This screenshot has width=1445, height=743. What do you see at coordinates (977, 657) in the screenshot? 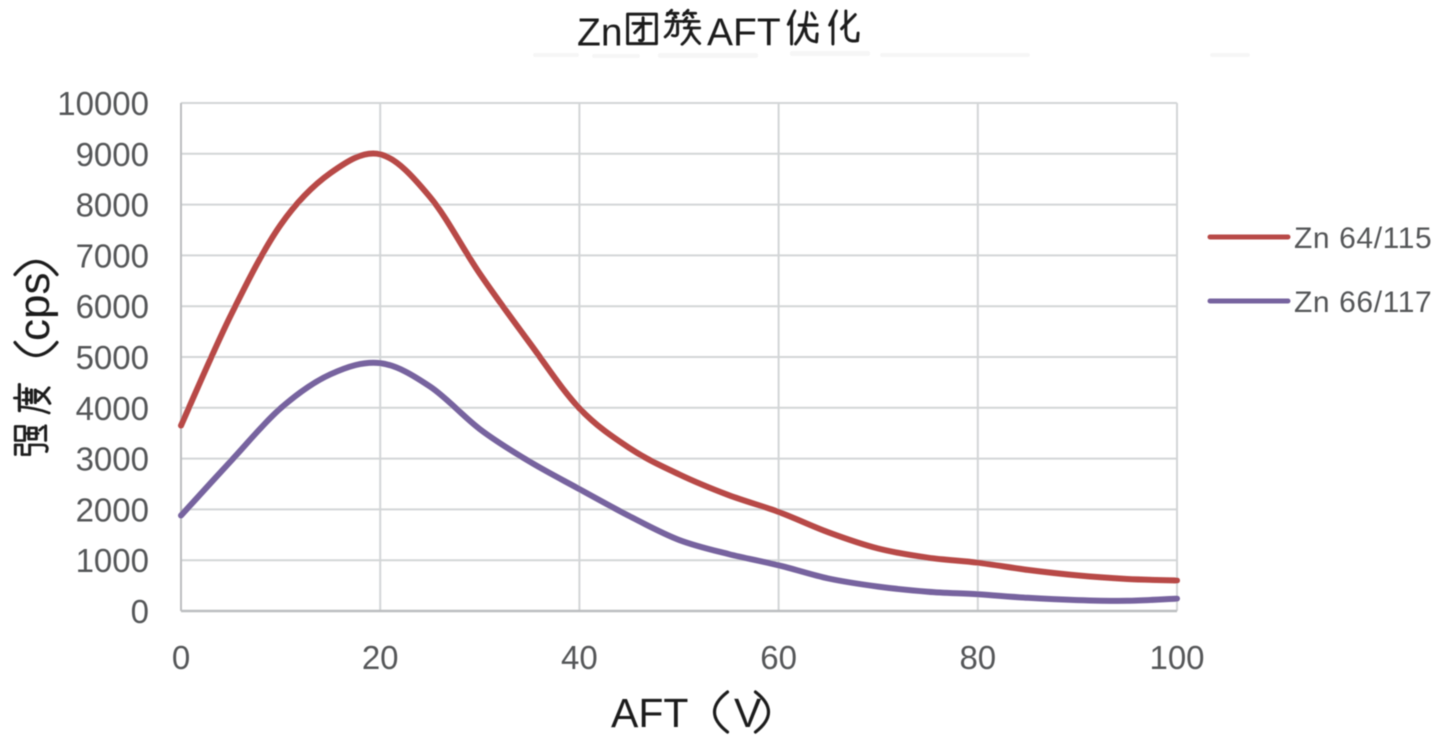
I see `svg-text: 80` at bounding box center [977, 657].